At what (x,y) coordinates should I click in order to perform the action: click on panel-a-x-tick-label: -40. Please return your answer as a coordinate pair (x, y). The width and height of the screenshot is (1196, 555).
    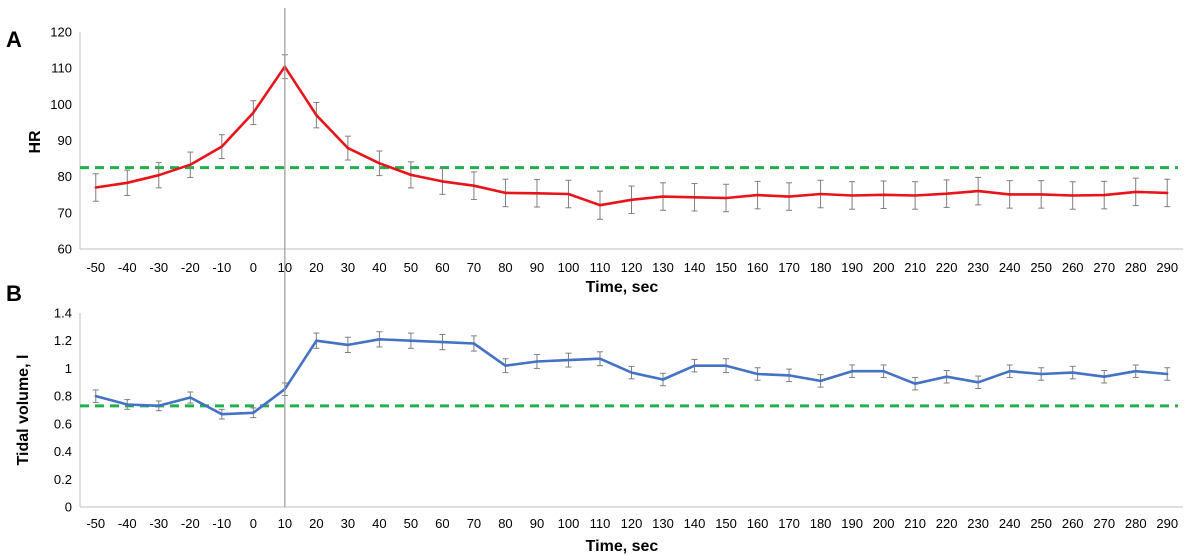
    Looking at the image, I should click on (127, 267).